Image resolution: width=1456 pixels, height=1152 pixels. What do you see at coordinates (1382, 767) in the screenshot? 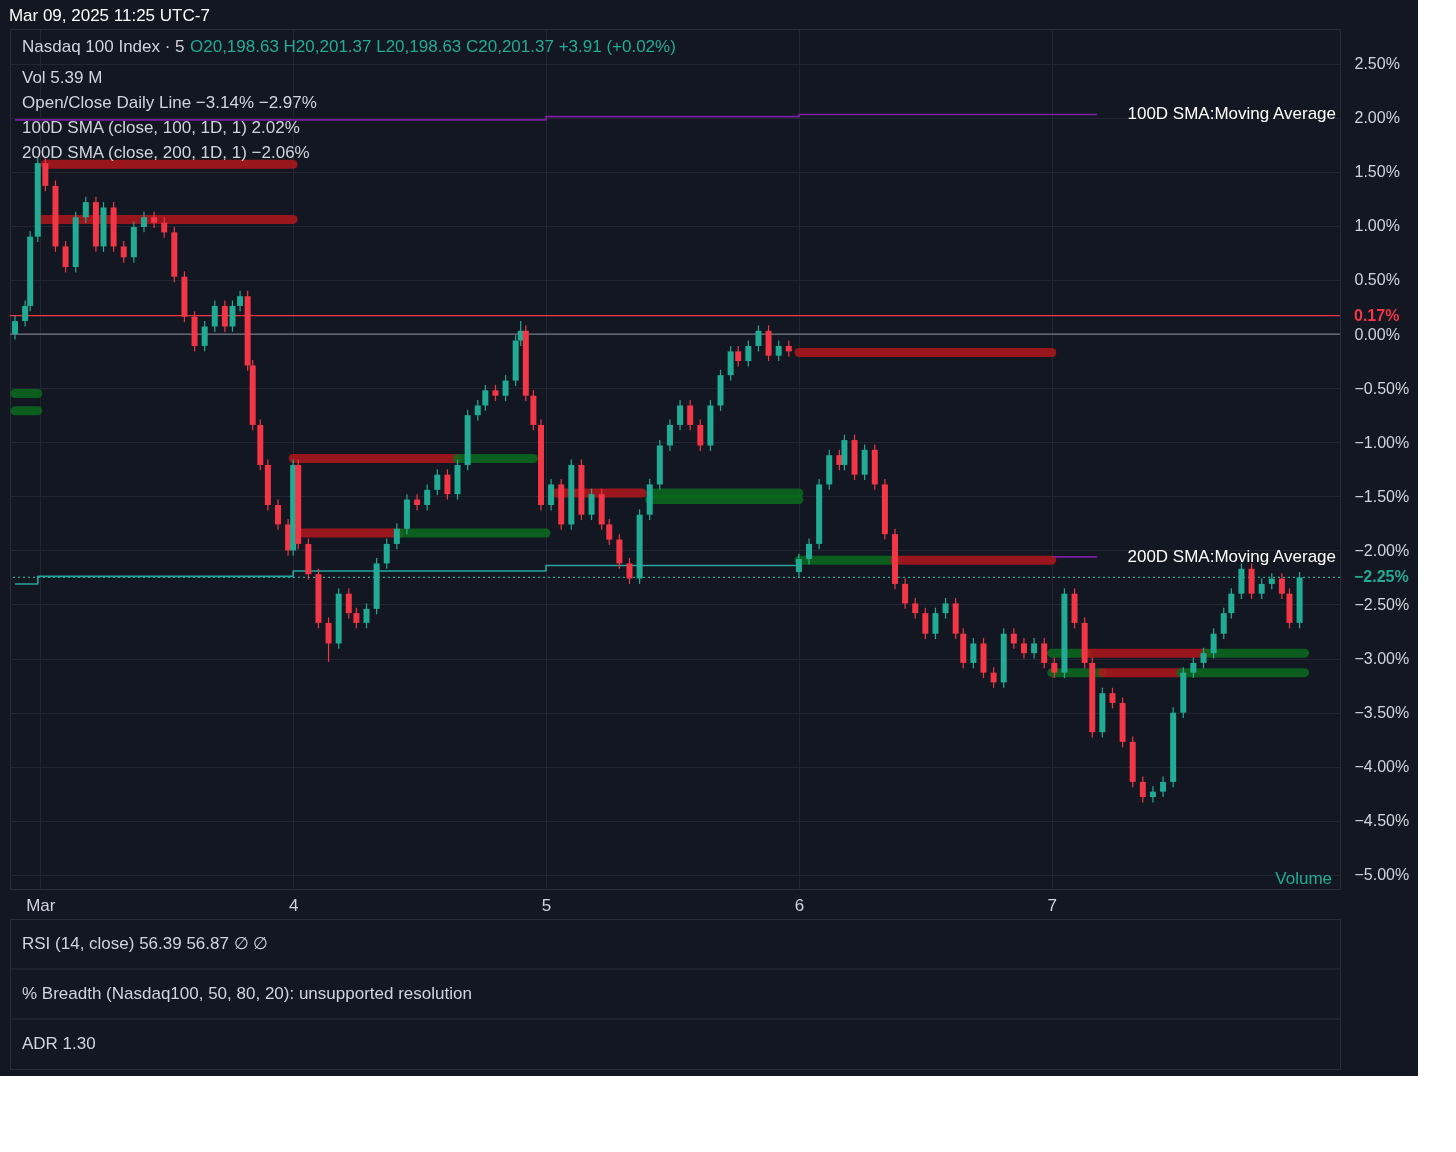
I see `y-tick-label: −4.00%` at bounding box center [1382, 767].